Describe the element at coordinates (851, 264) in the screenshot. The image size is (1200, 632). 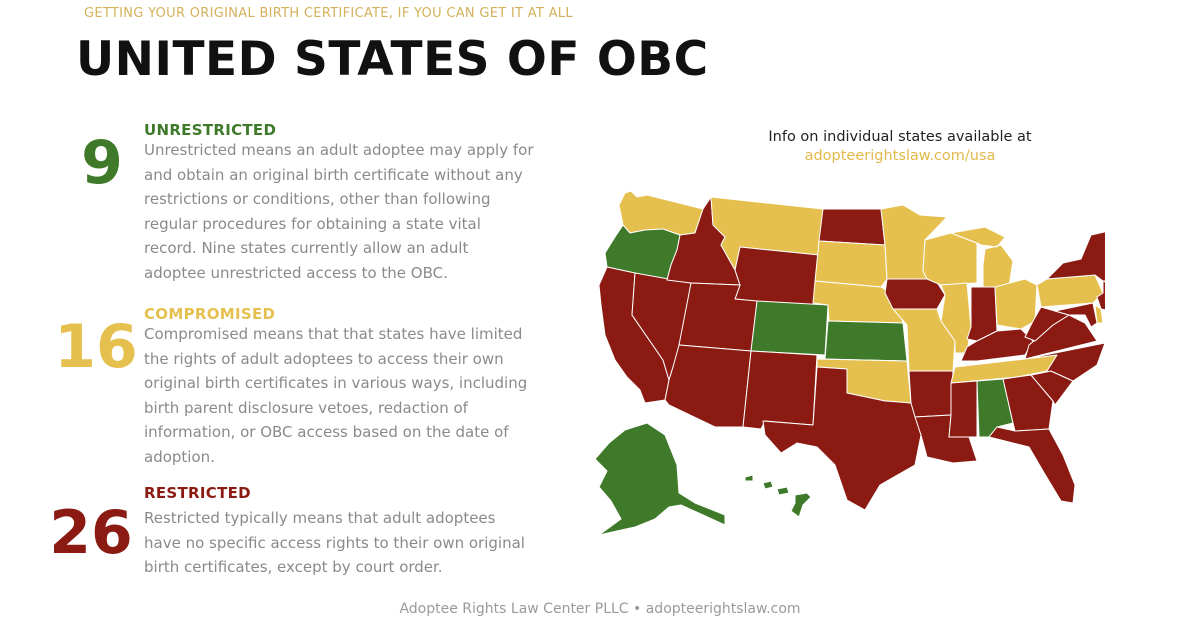
I see `state-SD` at that location.